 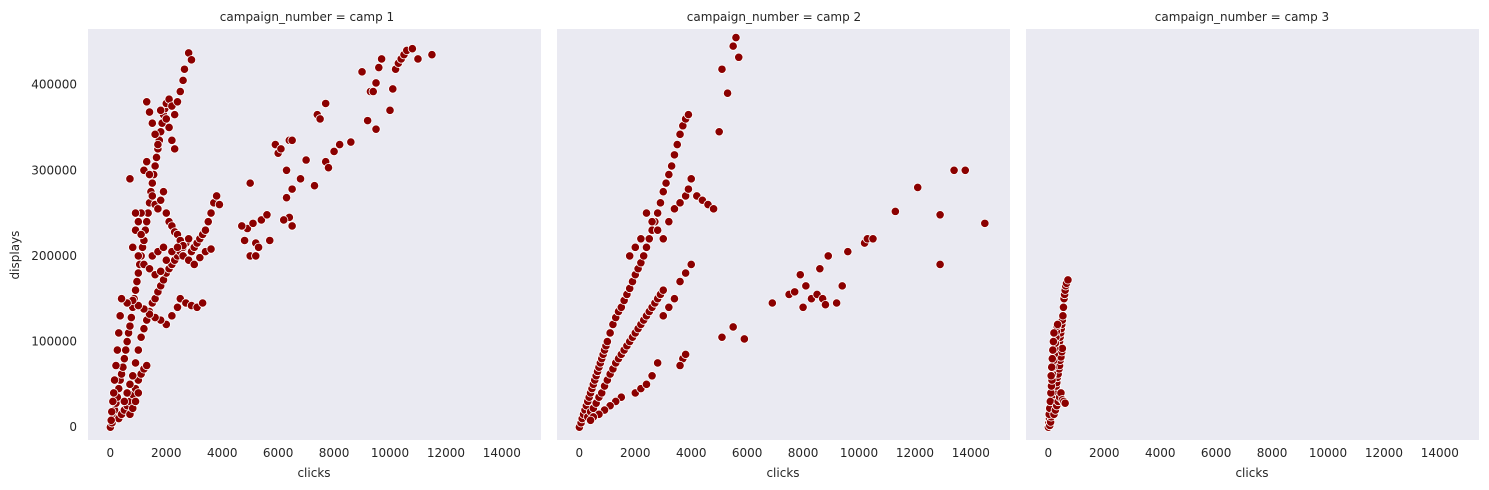 What do you see at coordinates (1242, 17) in the screenshot?
I see `panel-3-title: campaign_number = camp 3` at bounding box center [1242, 17].